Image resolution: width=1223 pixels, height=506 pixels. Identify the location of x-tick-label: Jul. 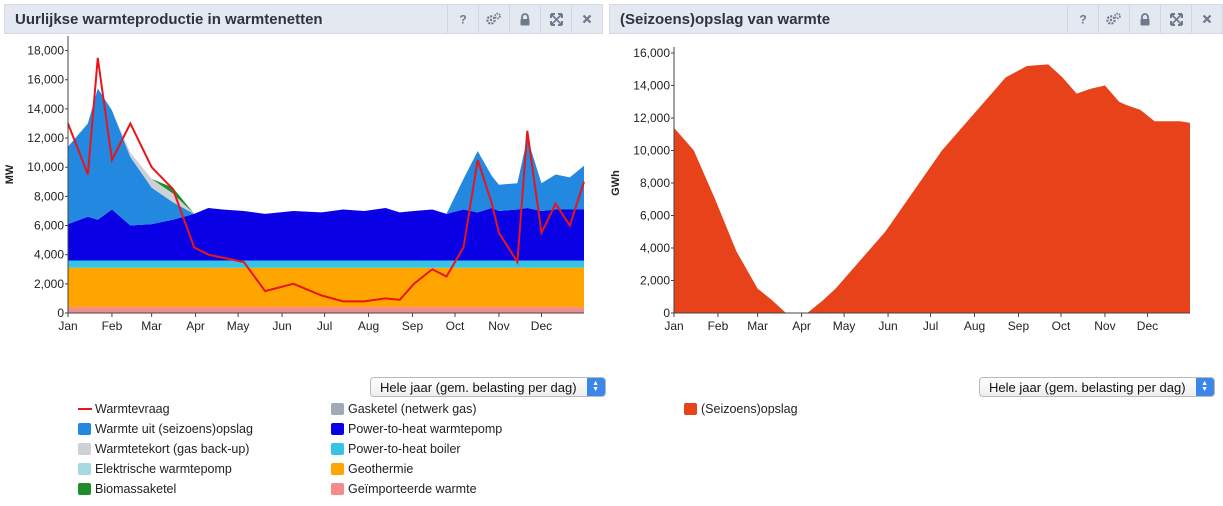
(930, 326).